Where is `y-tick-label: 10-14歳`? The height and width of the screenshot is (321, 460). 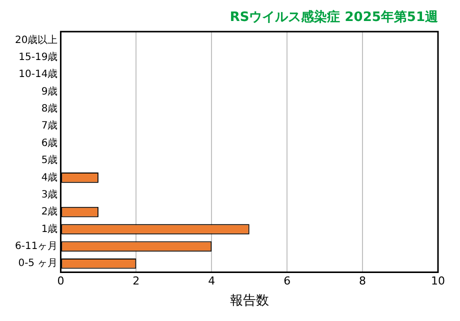
y-tick-label: 10-14歳 is located at coordinates (38, 74).